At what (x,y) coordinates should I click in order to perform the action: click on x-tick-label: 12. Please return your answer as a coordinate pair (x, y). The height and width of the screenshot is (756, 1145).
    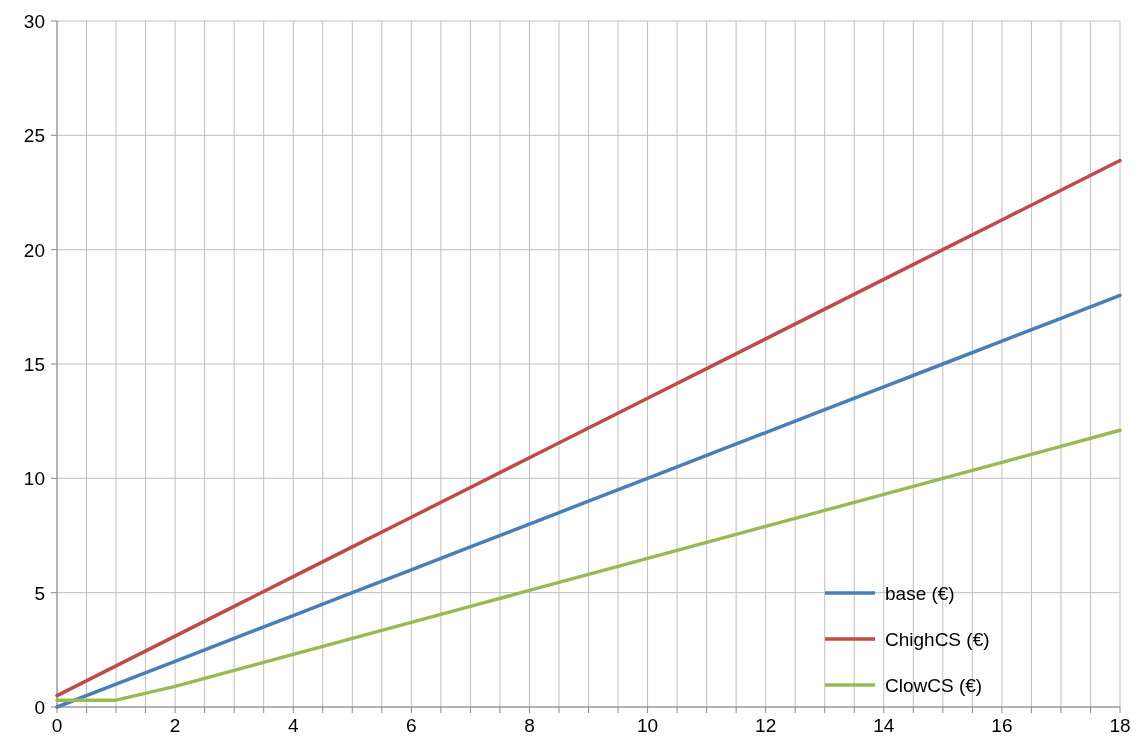
    Looking at the image, I should click on (766, 725).